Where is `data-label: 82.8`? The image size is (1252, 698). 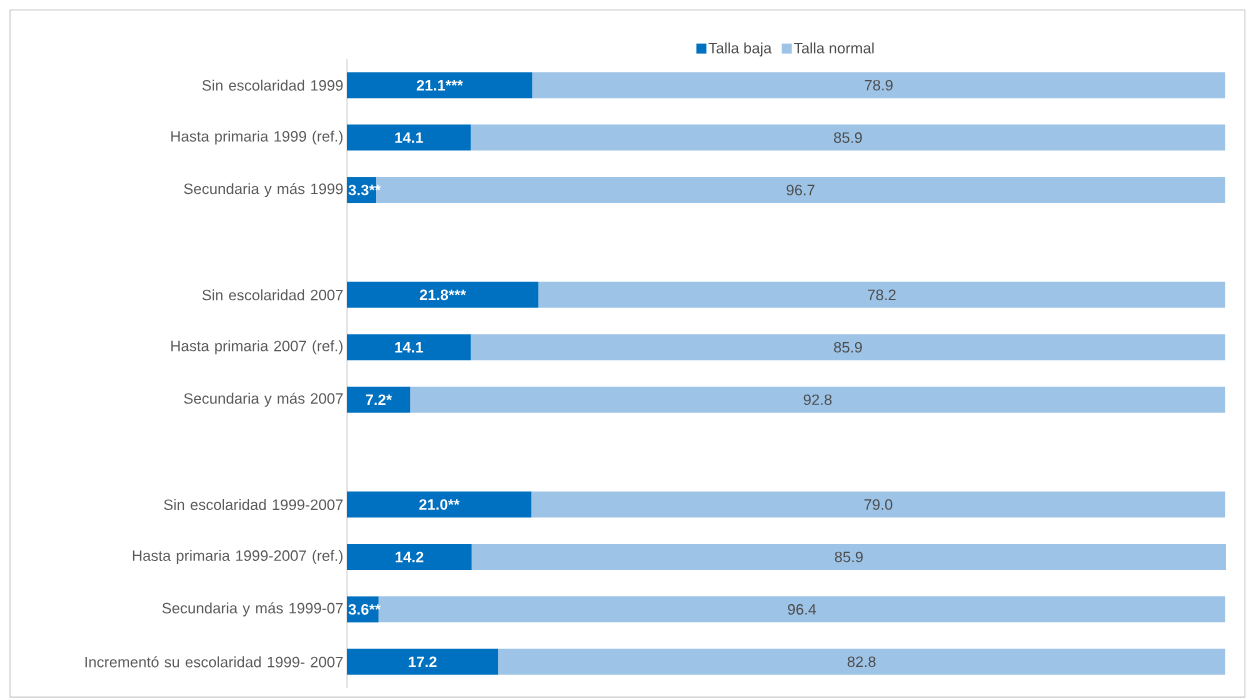 data-label: 82.8 is located at coordinates (861, 662).